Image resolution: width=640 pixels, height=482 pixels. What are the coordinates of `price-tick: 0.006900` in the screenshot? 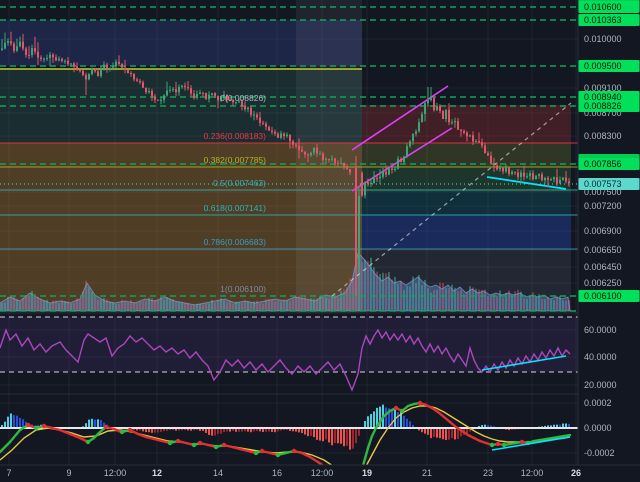 It's located at (603, 231).